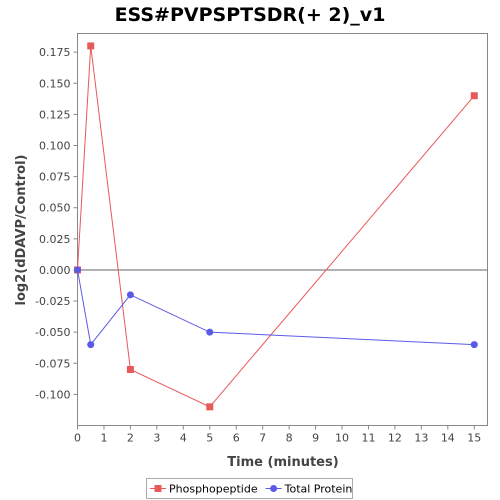 Image resolution: width=500 pixels, height=500 pixels. I want to click on legend-box, so click(249, 488).